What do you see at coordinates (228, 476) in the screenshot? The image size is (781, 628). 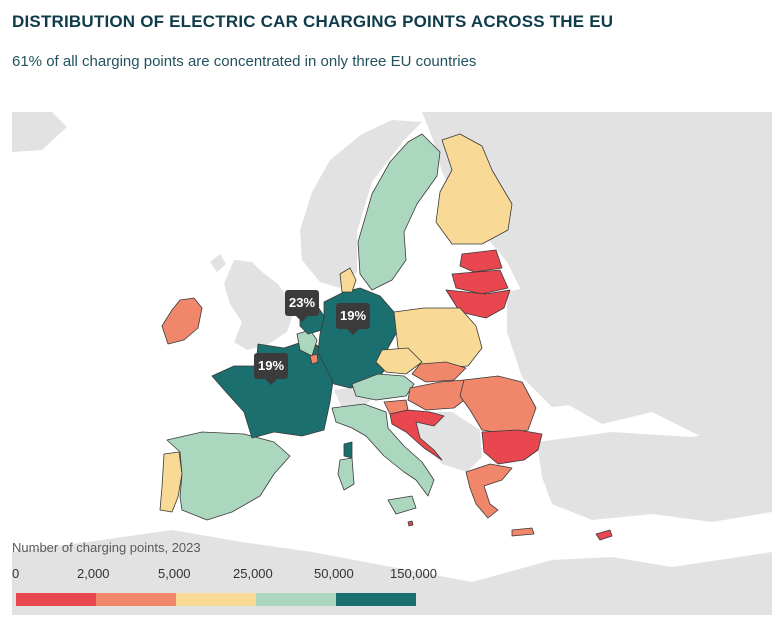 I see `country-spain` at bounding box center [228, 476].